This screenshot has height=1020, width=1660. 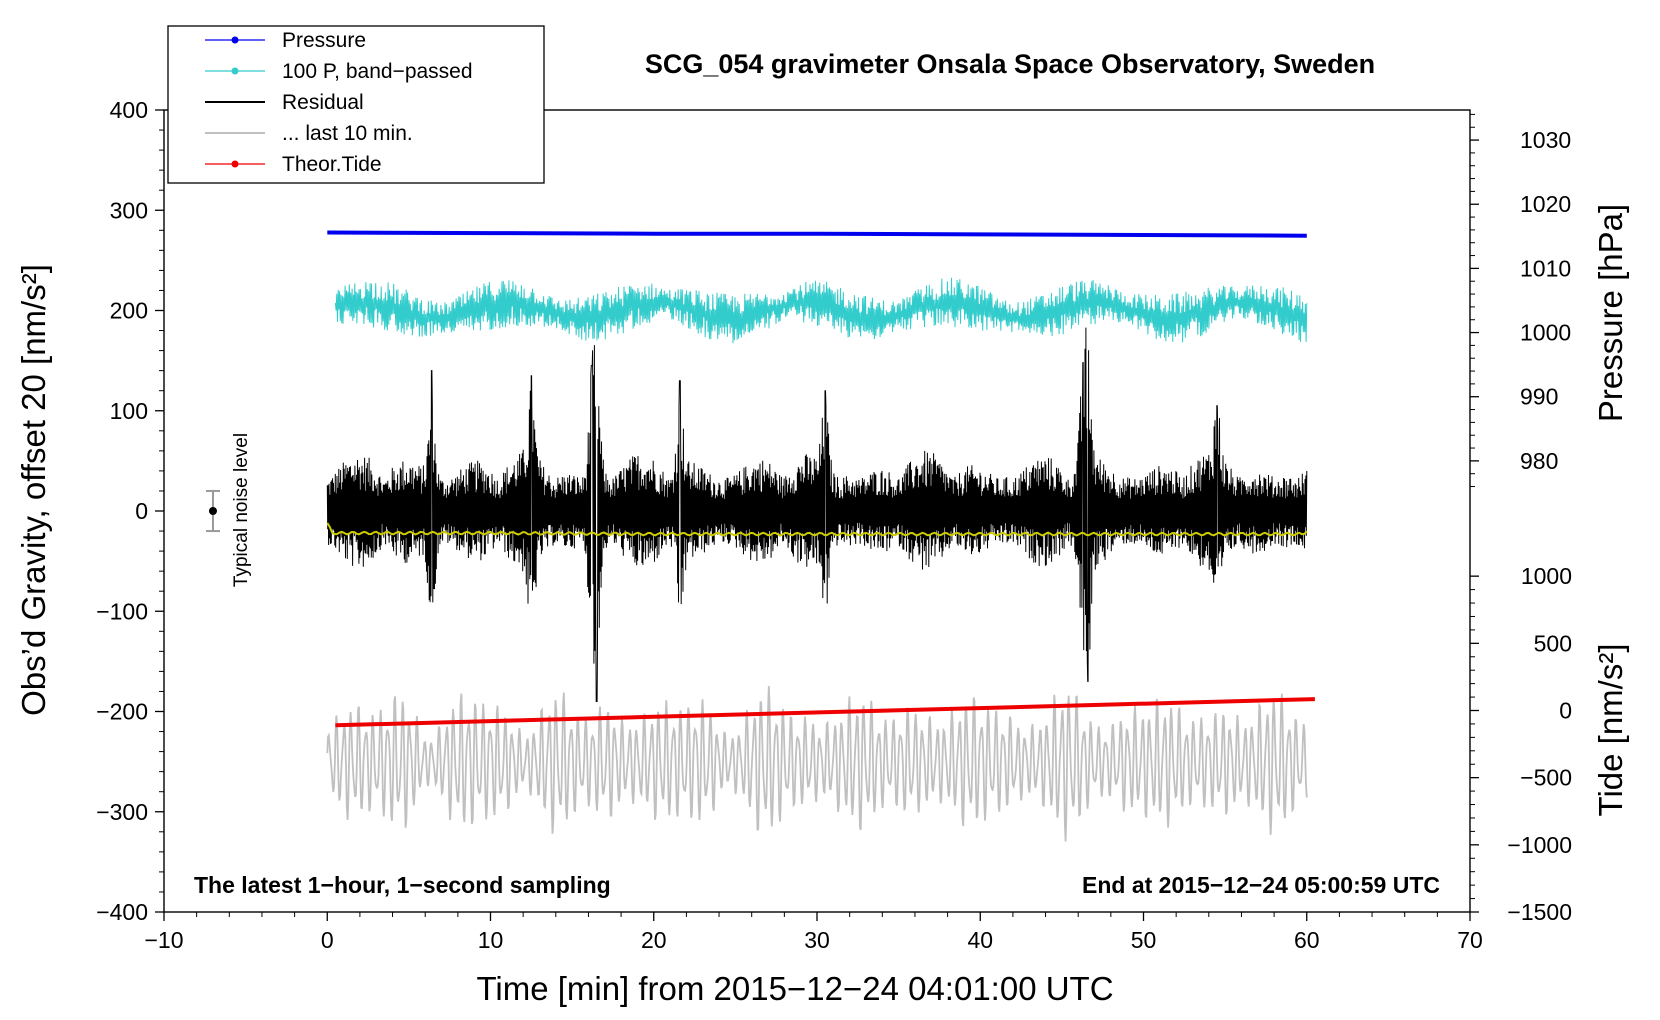 I want to click on y-tick-label: −100, so click(x=122, y=611).